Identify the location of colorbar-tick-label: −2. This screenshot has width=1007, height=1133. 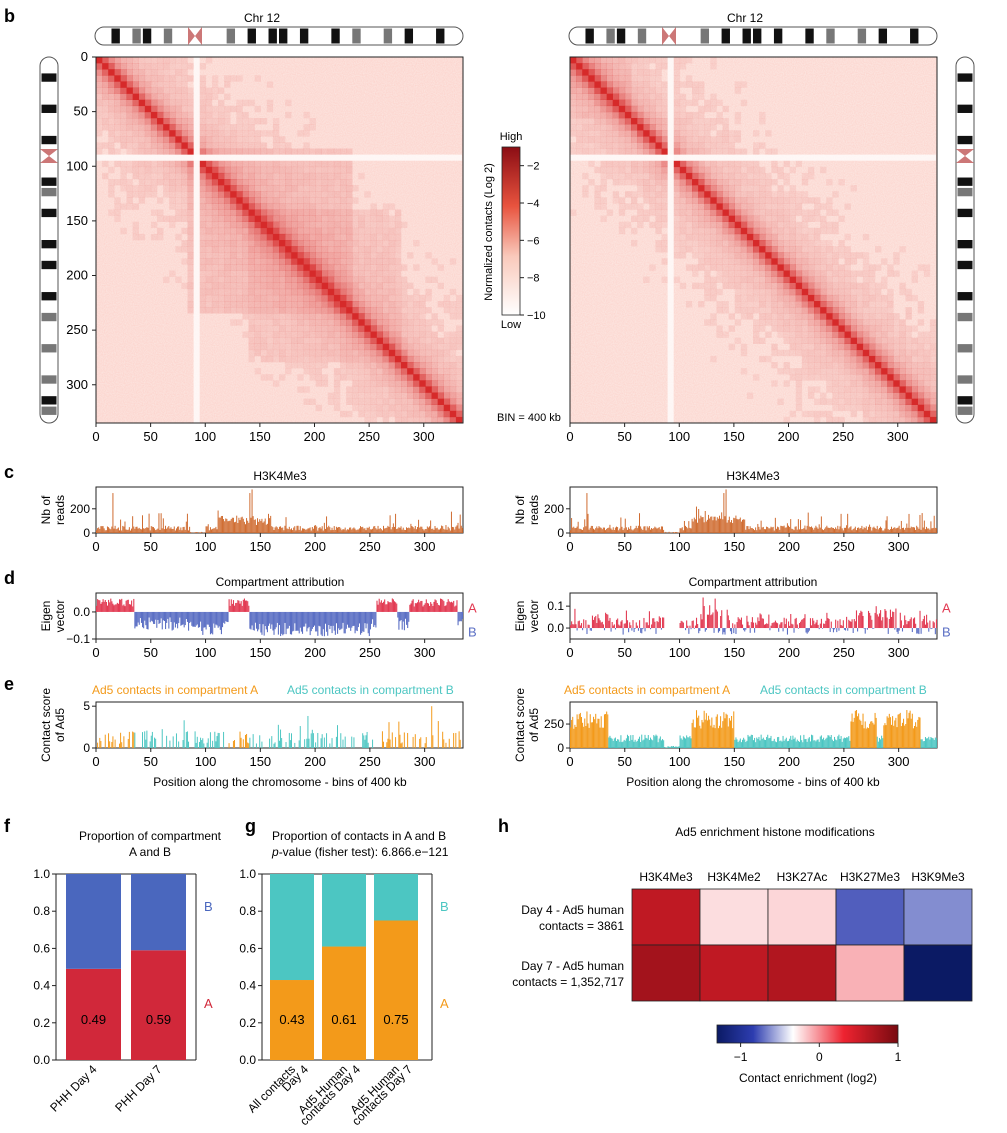
(533, 167).